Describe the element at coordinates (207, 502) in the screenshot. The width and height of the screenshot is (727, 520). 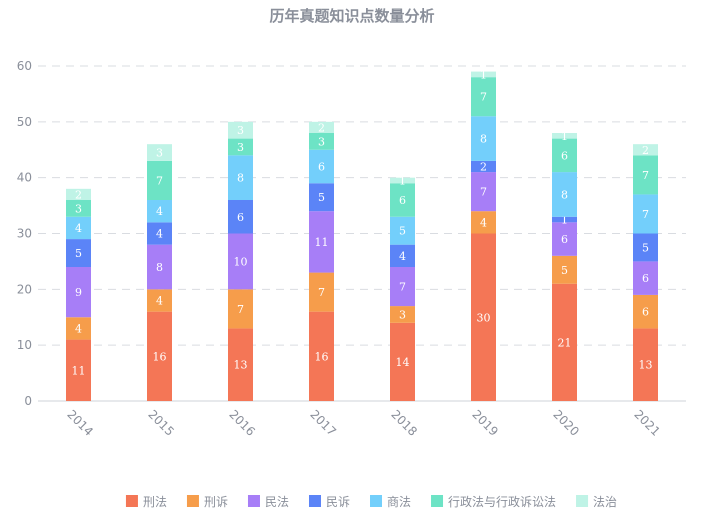
I see `legend-item: 刑诉` at that location.